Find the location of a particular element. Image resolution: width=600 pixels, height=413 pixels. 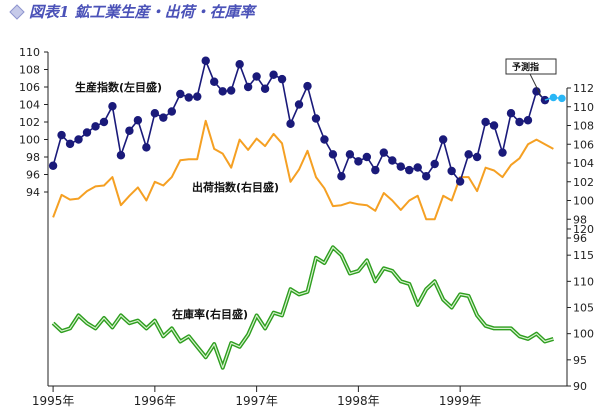

inventory-ytick-label-4: 110 is located at coordinates (583, 281).